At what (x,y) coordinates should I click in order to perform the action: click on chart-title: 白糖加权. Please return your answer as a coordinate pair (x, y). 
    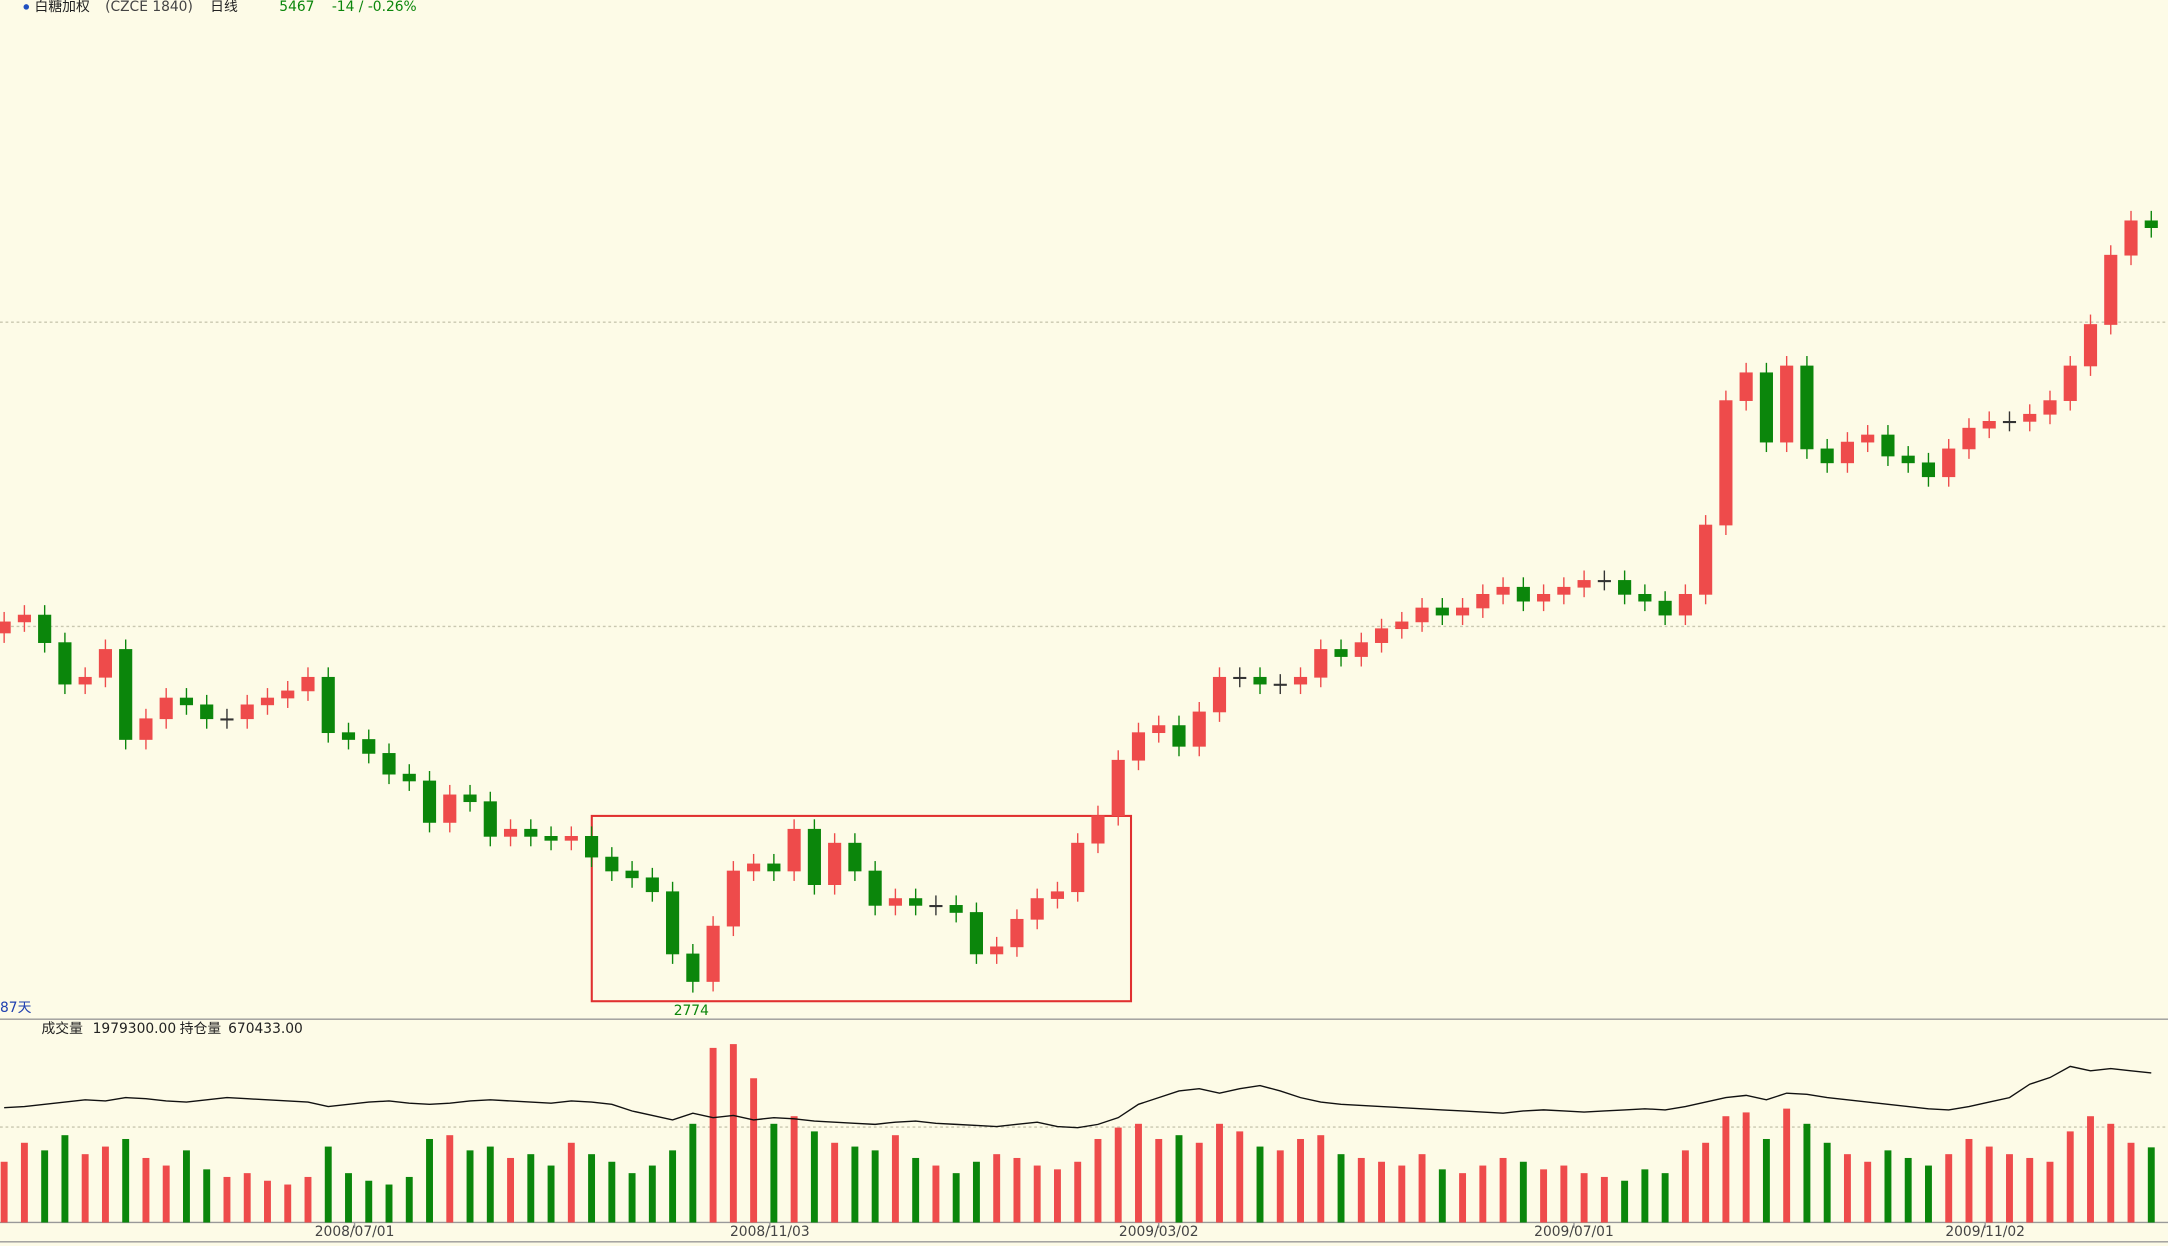
    Looking at the image, I should click on (62, 7).